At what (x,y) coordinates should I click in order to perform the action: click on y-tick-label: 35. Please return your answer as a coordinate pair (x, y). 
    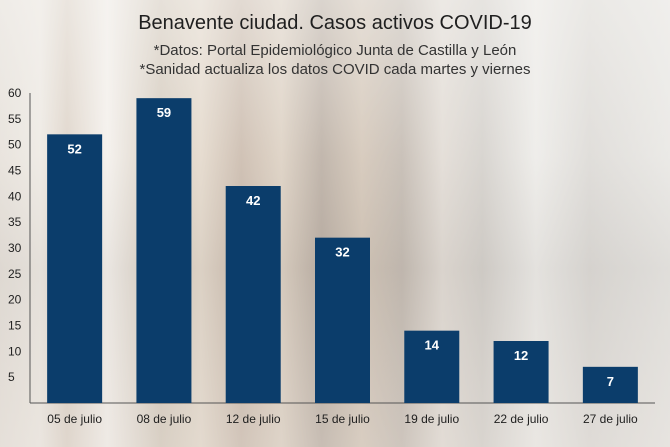
    Looking at the image, I should click on (15, 222).